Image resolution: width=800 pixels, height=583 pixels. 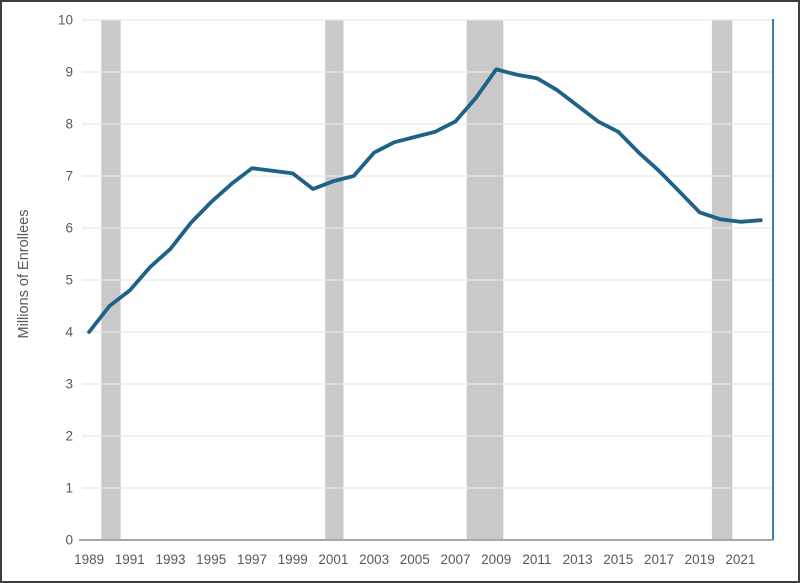 I want to click on x-tick-label-1997: 1997, so click(x=252, y=559).